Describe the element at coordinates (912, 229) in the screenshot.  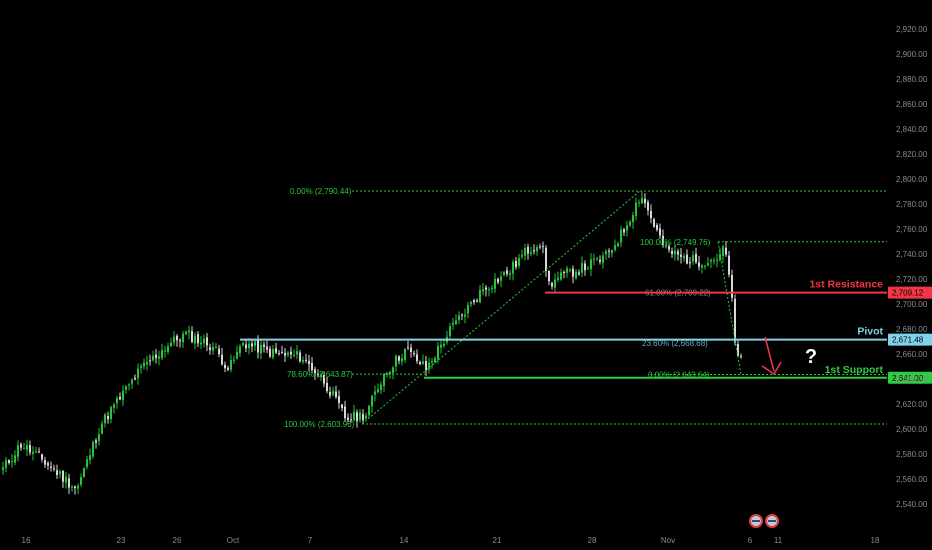
I see `y-tick-label: 2,760.00` at that location.